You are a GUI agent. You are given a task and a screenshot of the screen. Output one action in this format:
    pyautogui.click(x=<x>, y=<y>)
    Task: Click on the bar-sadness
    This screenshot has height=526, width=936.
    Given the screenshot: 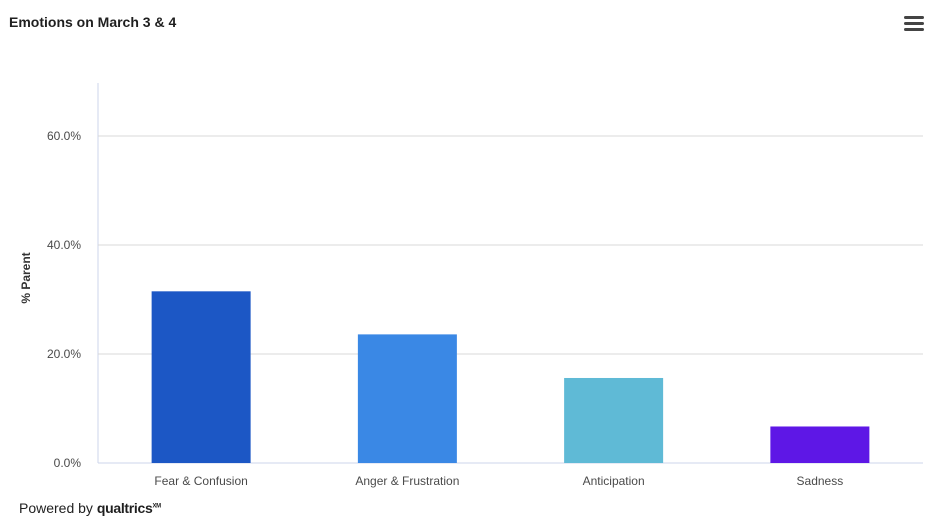 What is the action you would take?
    pyautogui.click(x=820, y=444)
    